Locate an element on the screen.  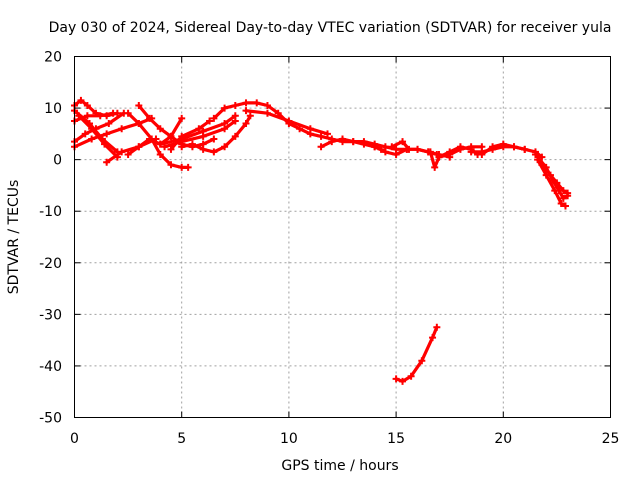
y-tick-label: 20 is located at coordinates (53, 58).